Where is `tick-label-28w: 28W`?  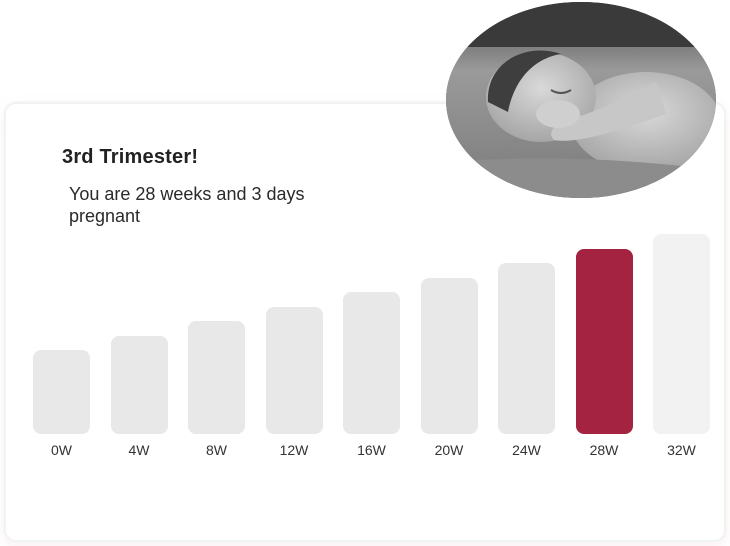 tick-label-28w: 28W is located at coordinates (604, 450).